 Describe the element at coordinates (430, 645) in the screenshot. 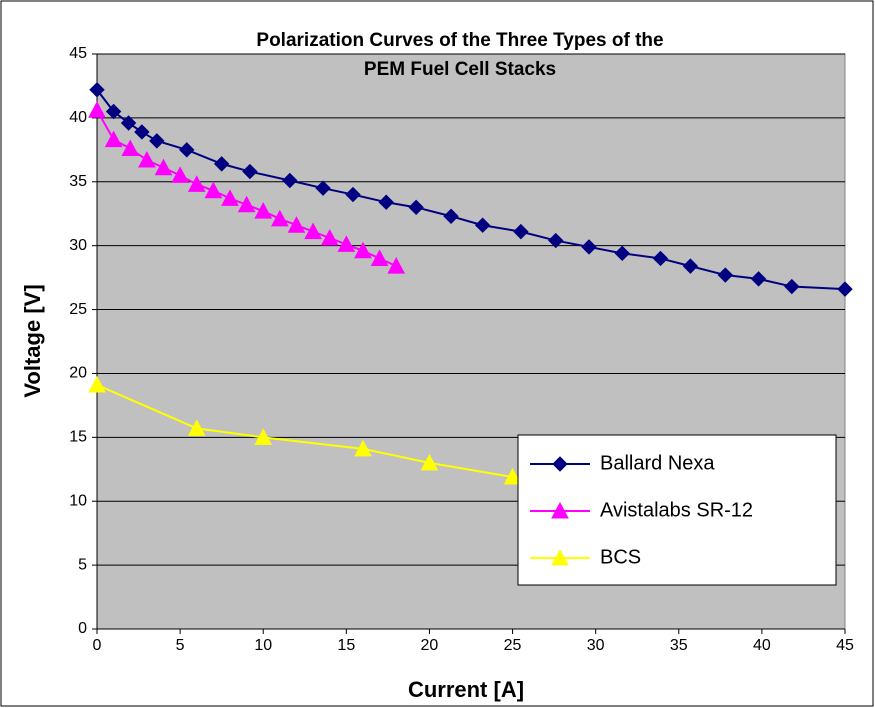

I see `x-tick-label: 20` at that location.